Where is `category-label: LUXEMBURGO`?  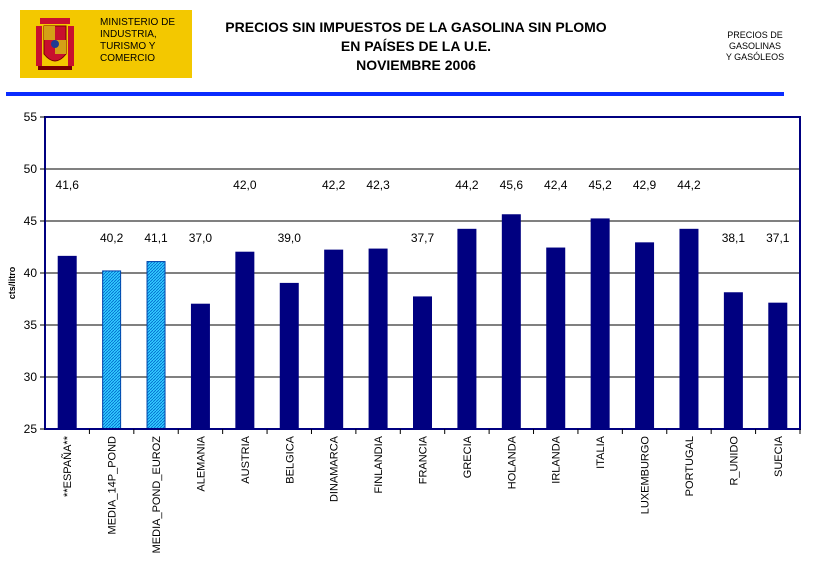
category-label: LUXEMBURGO is located at coordinates (646, 475).